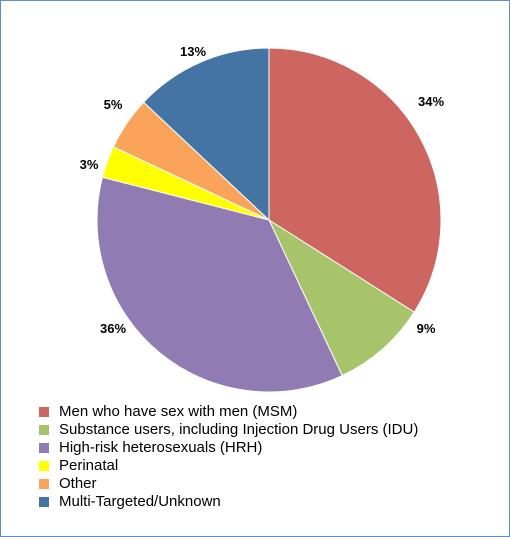  Describe the element at coordinates (78, 483) in the screenshot. I see `legend-label: Other` at that location.